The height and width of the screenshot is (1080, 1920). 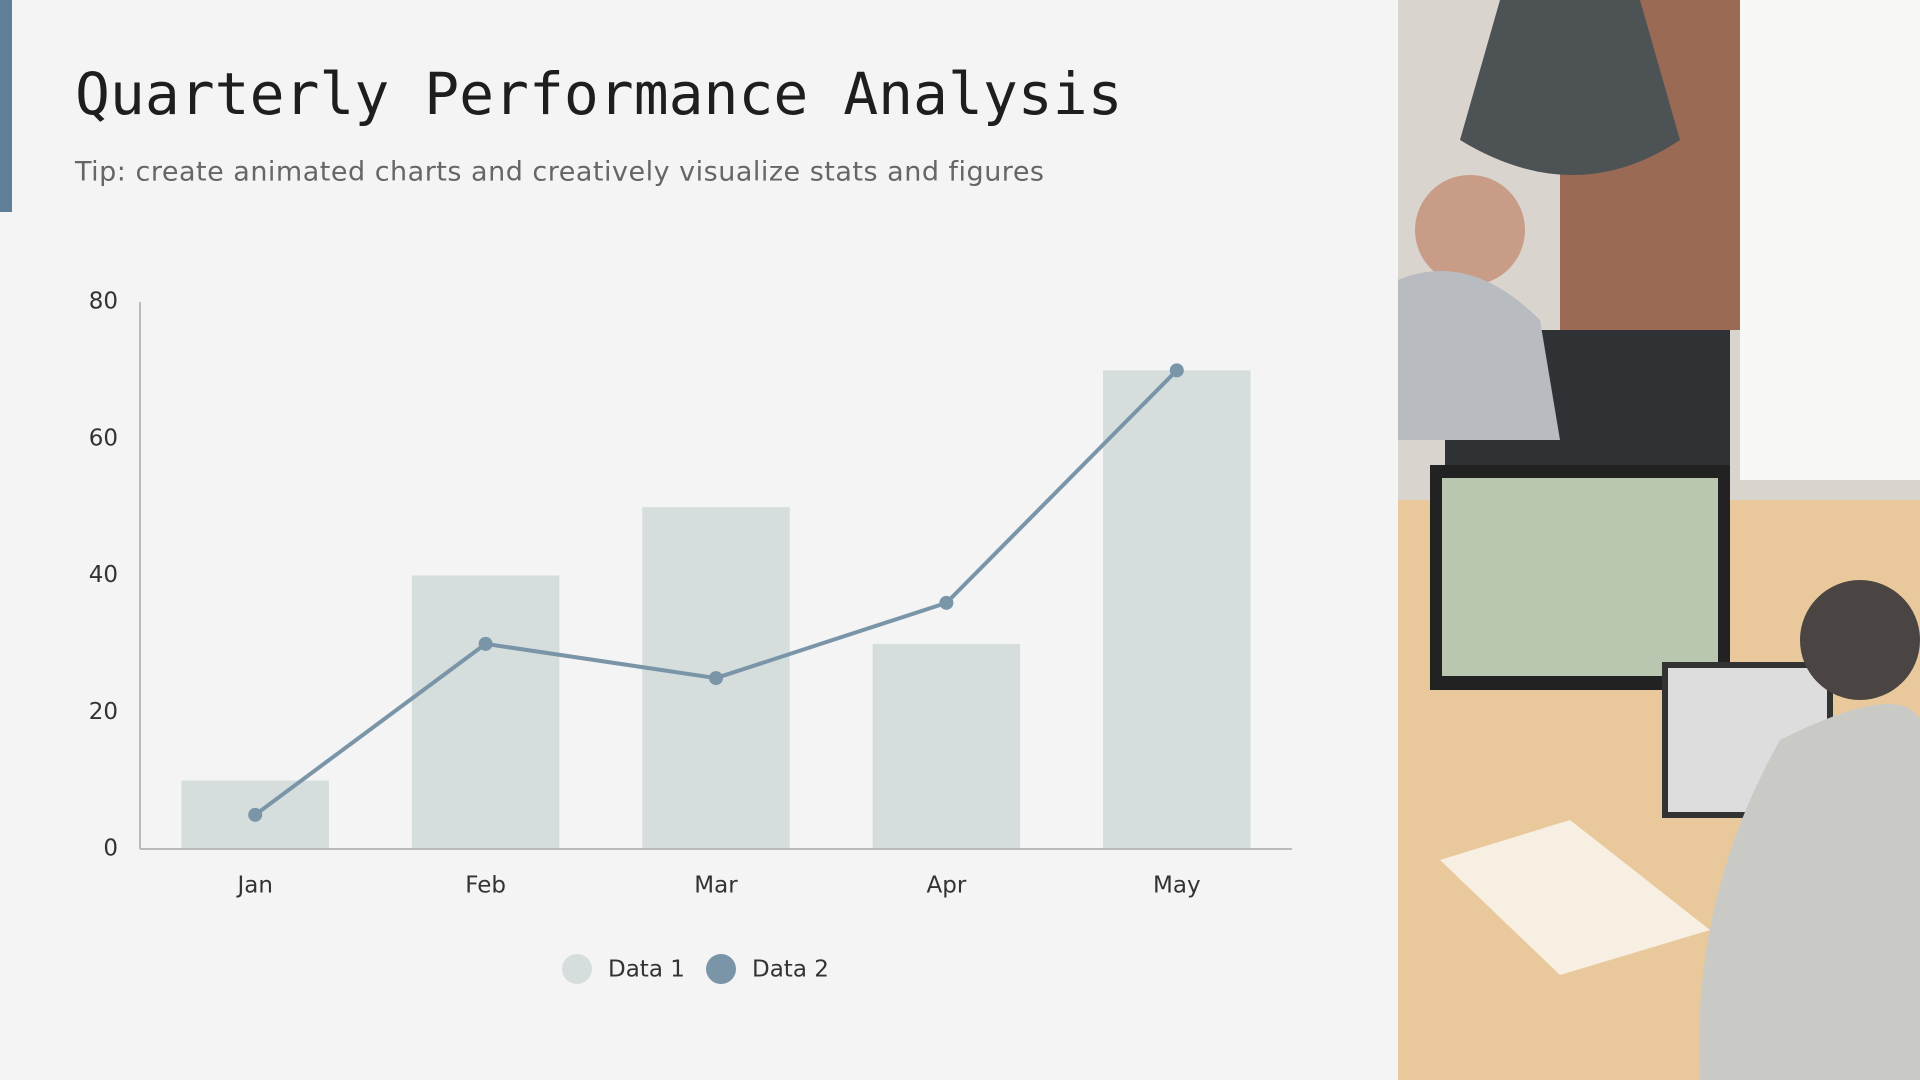 What do you see at coordinates (599, 94) in the screenshot?
I see `chart-title: Quarterly Performance Analysis` at bounding box center [599, 94].